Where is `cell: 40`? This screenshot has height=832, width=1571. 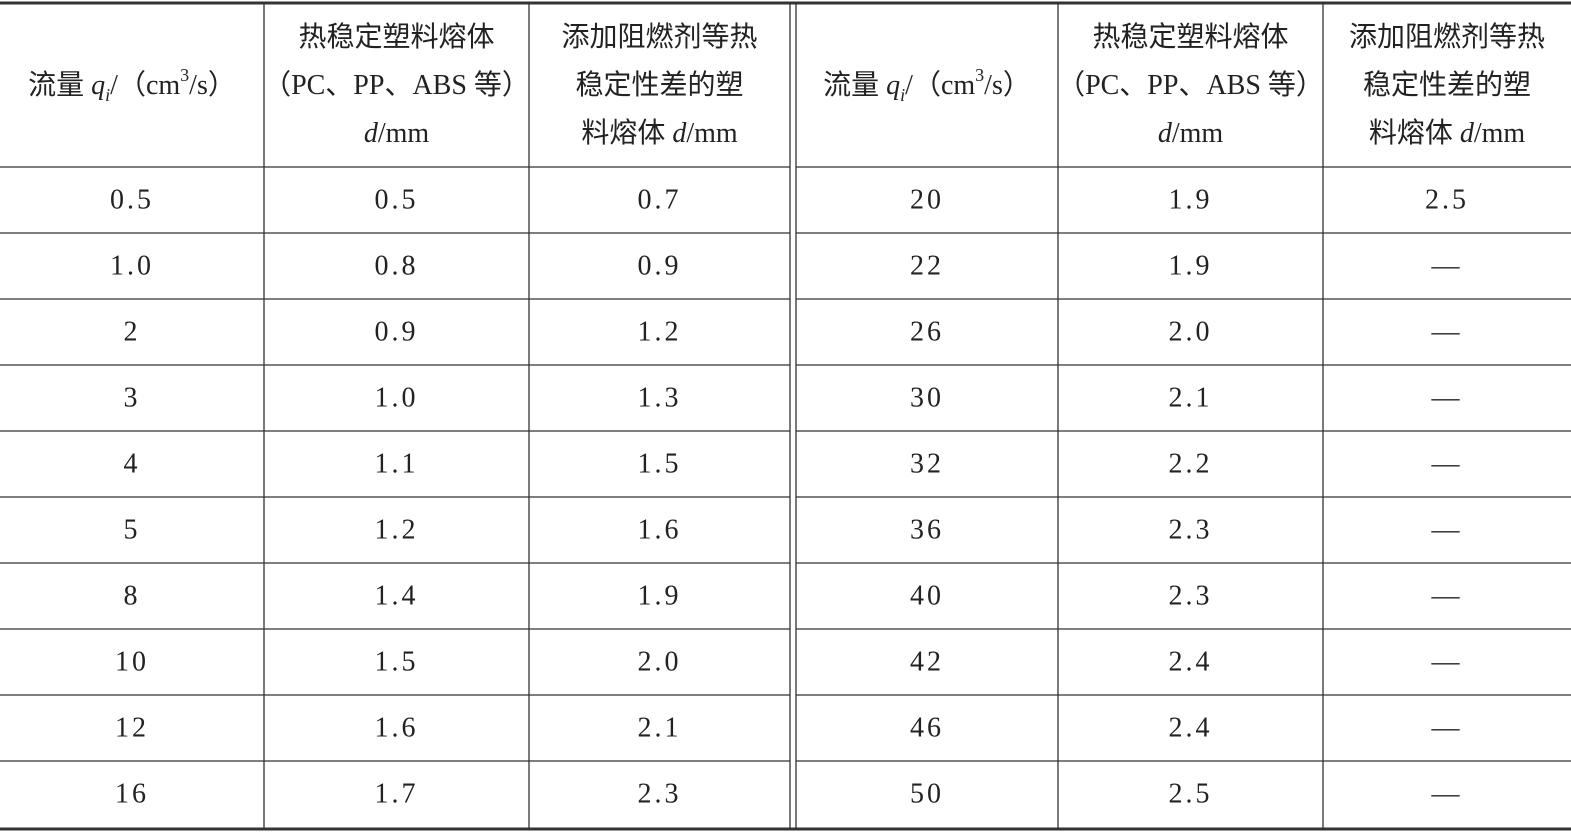 cell: 40 is located at coordinates (927, 596).